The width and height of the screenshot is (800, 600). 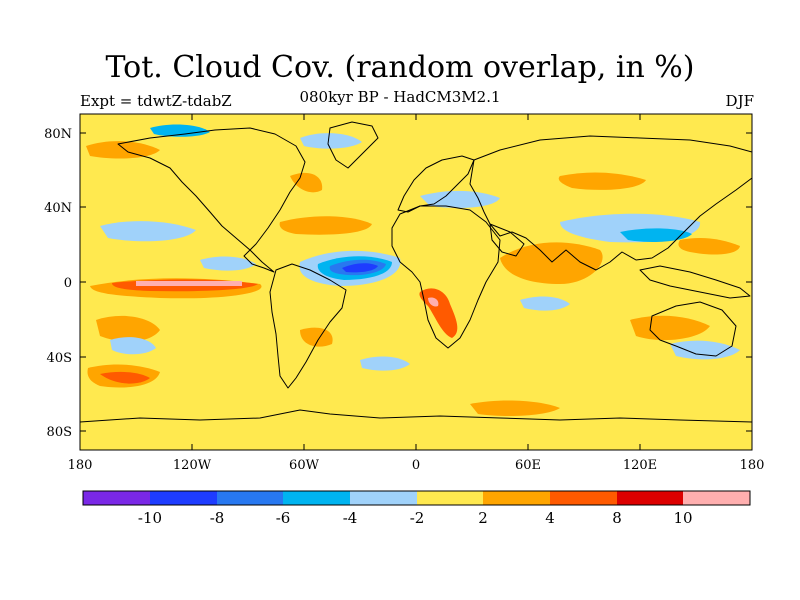 What do you see at coordinates (695, 282) in the screenshot?
I see `coastline-indonesia` at bounding box center [695, 282].